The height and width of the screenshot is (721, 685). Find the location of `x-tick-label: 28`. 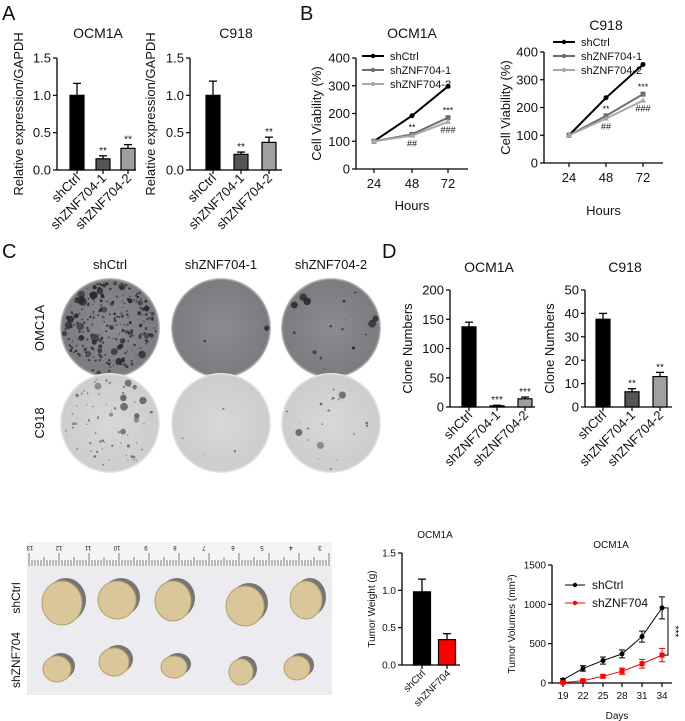

x-tick-label: 28 is located at coordinates (622, 696).